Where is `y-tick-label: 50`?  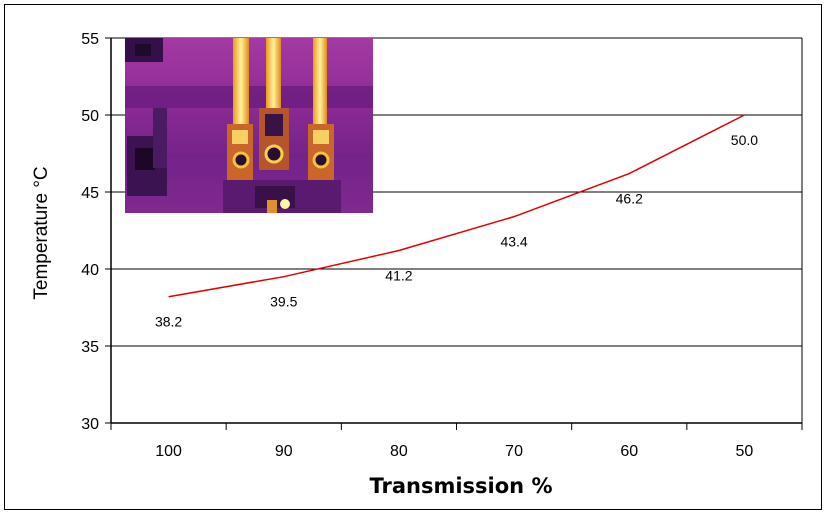 y-tick-label: 50 is located at coordinates (90, 116).